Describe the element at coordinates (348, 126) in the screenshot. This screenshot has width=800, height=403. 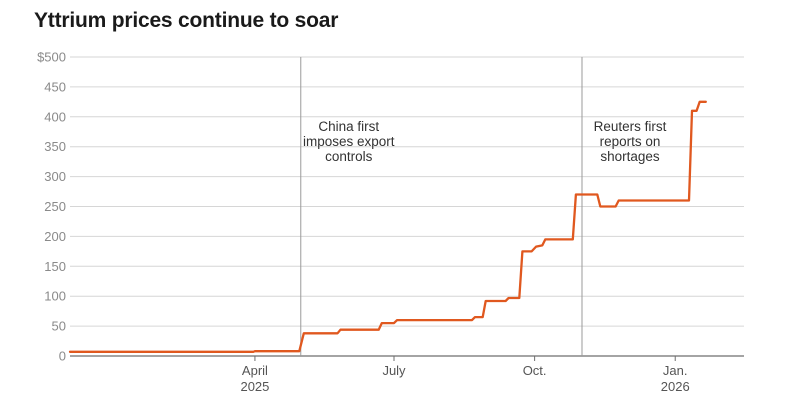
I see `annotation-label: China first` at that location.